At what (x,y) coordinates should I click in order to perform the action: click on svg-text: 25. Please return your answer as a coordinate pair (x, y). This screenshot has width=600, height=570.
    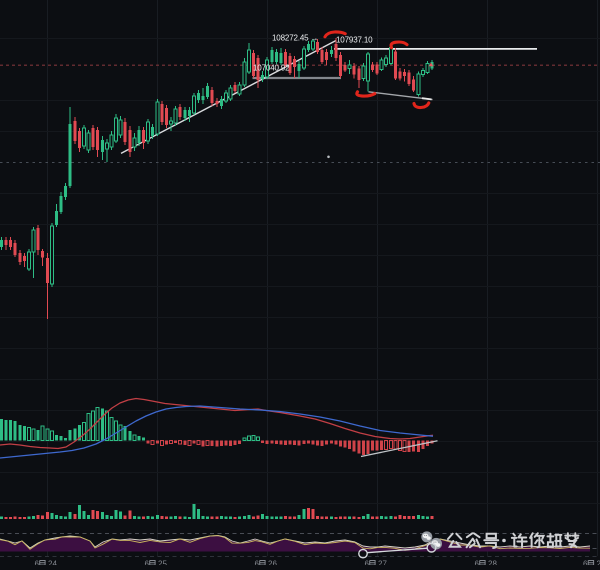
    Looking at the image, I should click on (162, 562).